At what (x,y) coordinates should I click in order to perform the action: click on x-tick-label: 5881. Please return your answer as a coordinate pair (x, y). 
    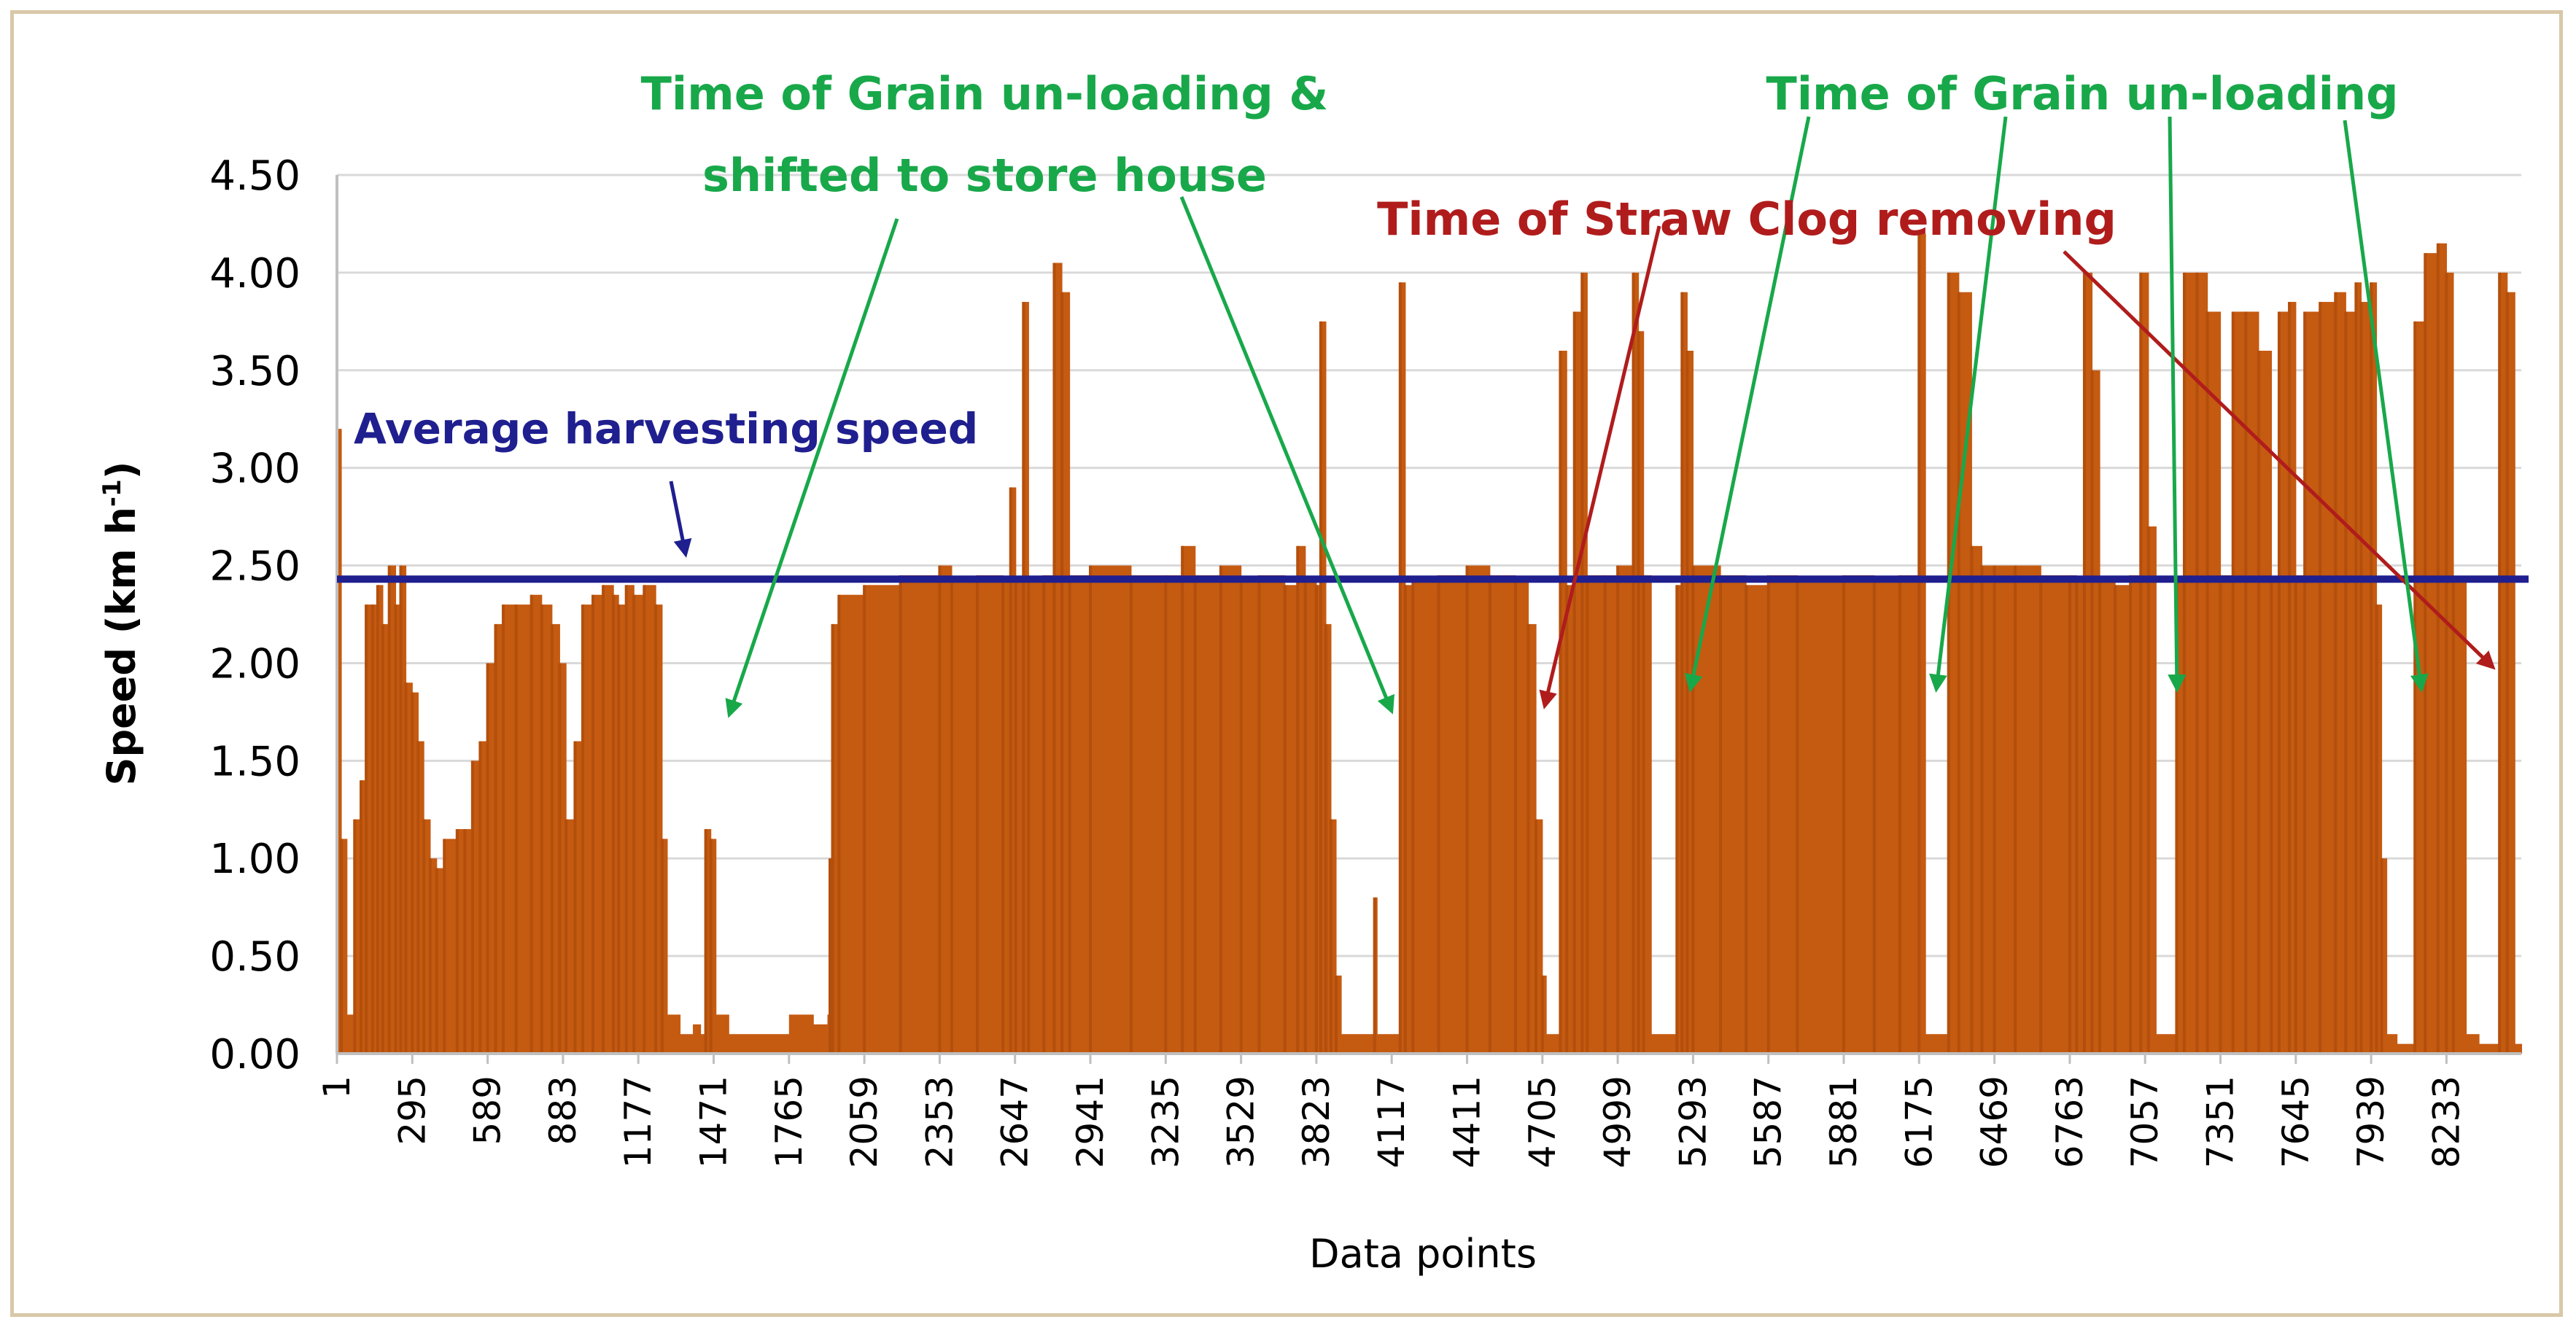
    Looking at the image, I should click on (1844, 1122).